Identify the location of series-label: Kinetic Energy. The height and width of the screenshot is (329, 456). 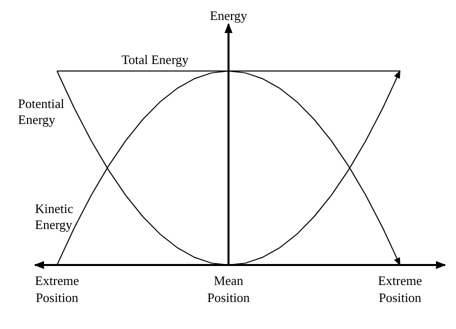
(54, 216).